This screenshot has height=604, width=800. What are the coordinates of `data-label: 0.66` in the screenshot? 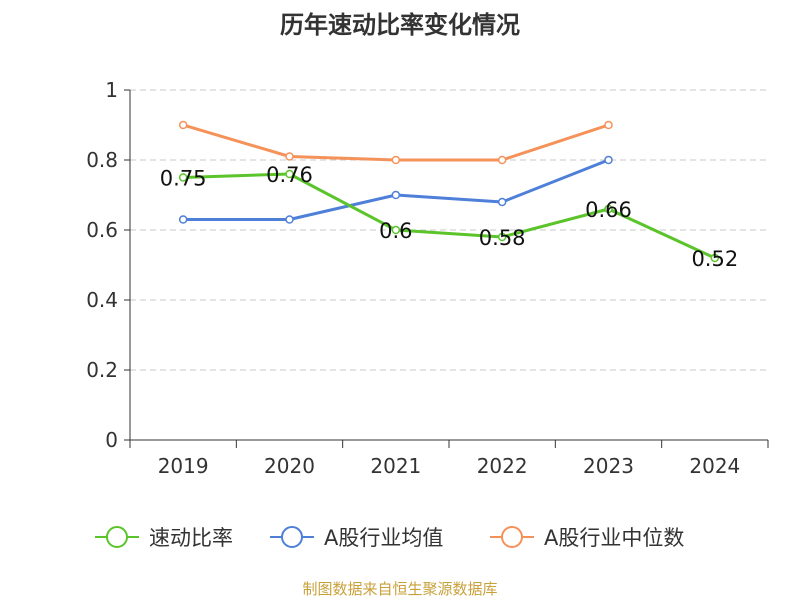 It's located at (608, 210).